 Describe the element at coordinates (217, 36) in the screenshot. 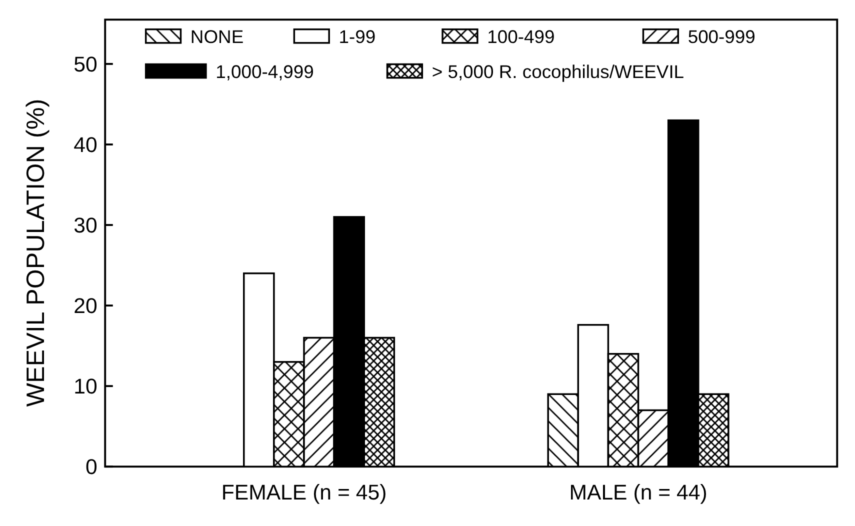

I see `legend-label: NONE` at that location.